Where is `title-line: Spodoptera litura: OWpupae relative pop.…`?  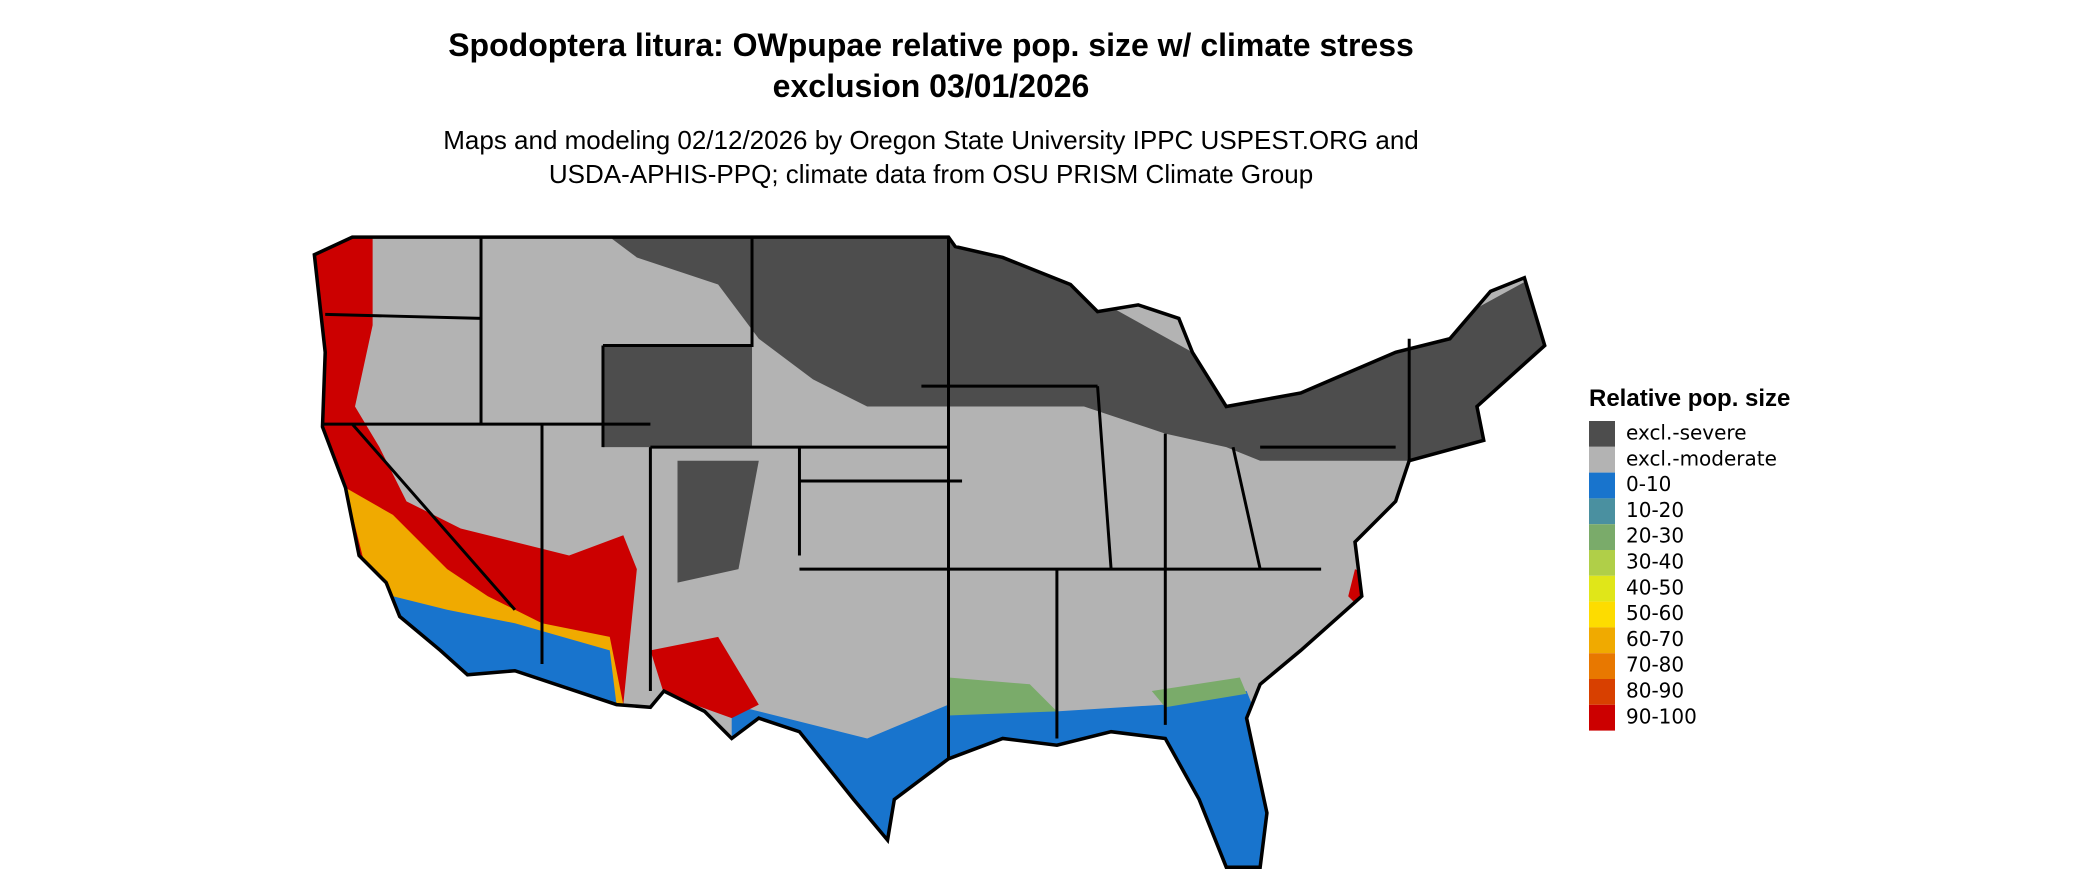 title-line: Spodoptera litura: OWpupae relative pop.… is located at coordinates (931, 45).